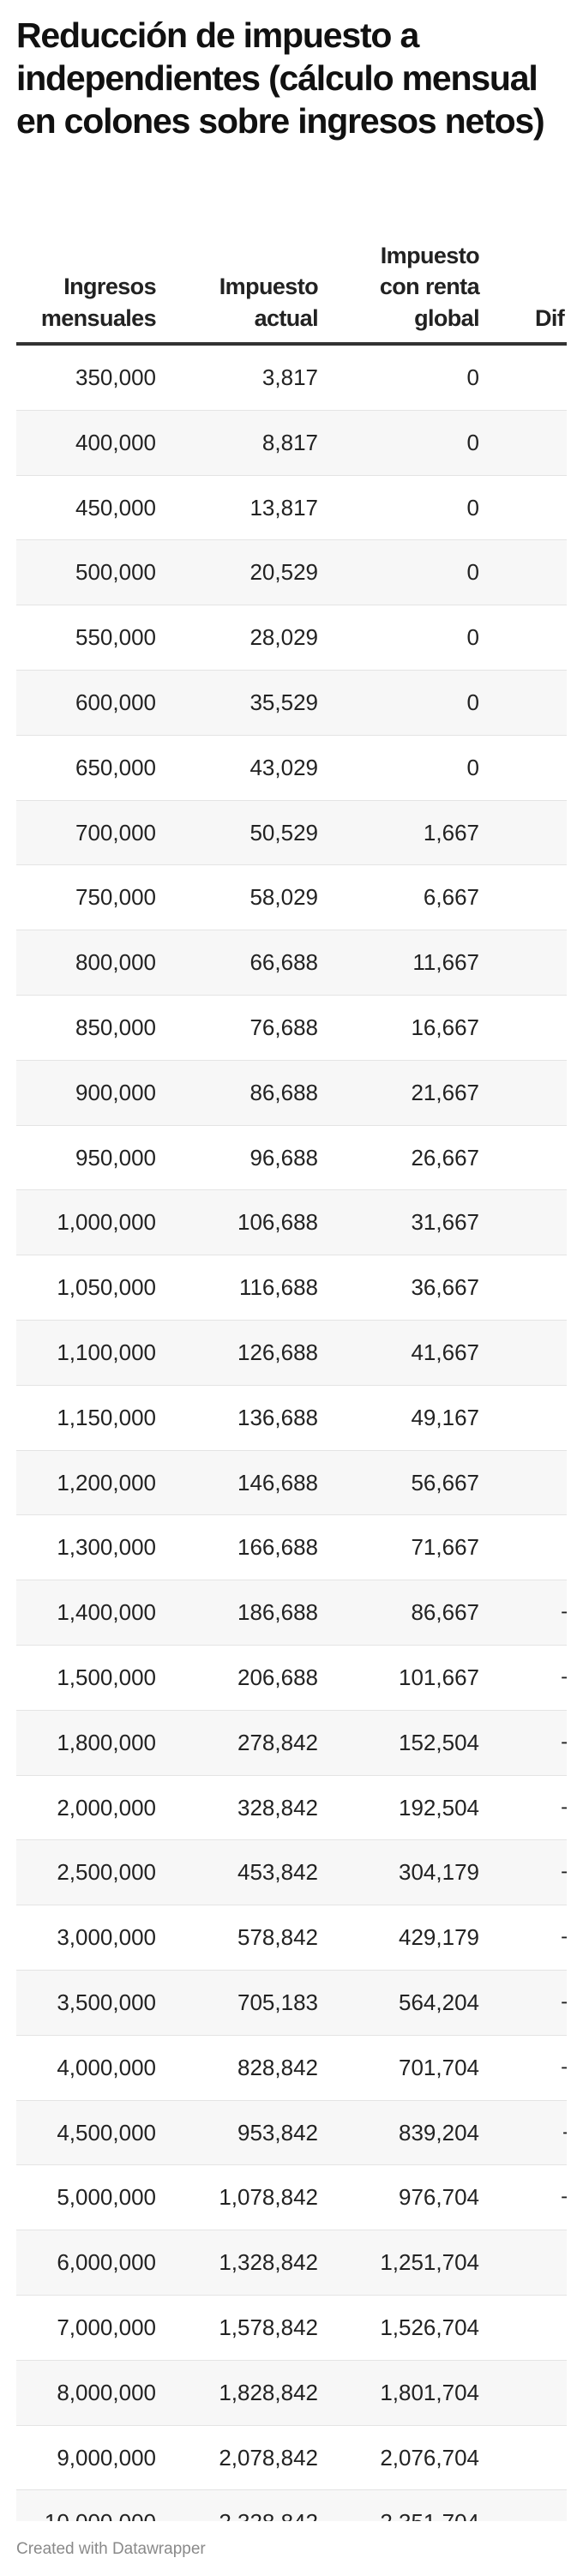 This screenshot has width=583, height=2576. What do you see at coordinates (268, 2262) in the screenshot?
I see `cell-impuesto-actual: 1,328,842` at bounding box center [268, 2262].